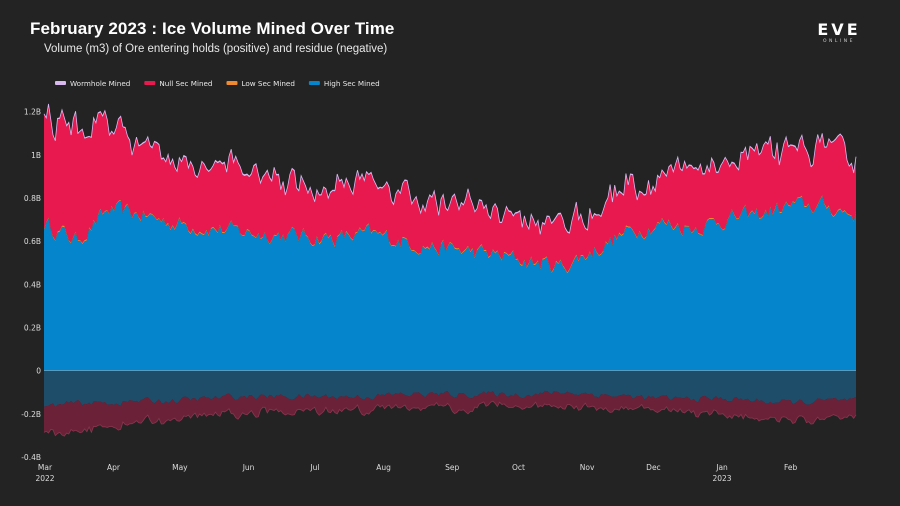 This screenshot has height=506, width=900. What do you see at coordinates (587, 467) in the screenshot?
I see `x-tick-label-8: Nov` at bounding box center [587, 467].